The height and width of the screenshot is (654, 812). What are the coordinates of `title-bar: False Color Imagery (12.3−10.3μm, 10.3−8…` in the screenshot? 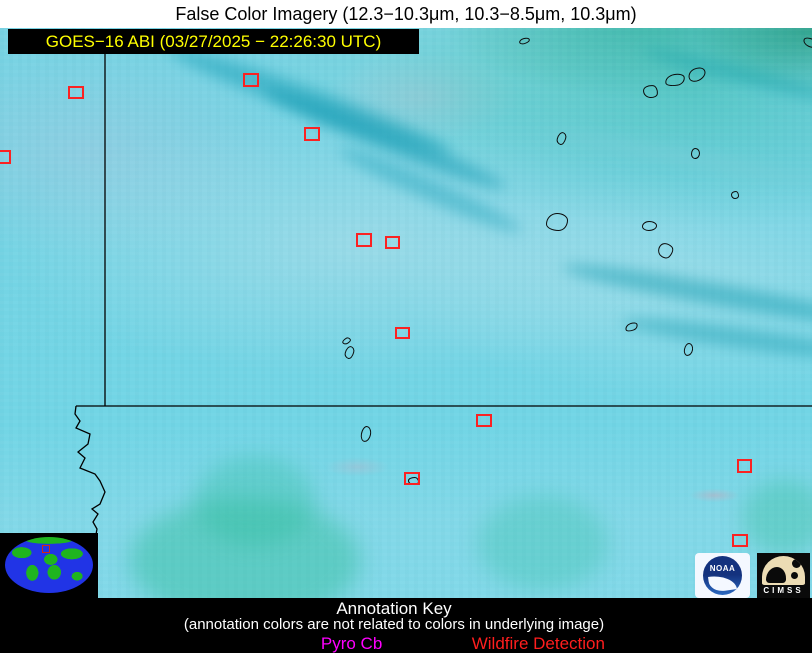 It's located at (406, 14).